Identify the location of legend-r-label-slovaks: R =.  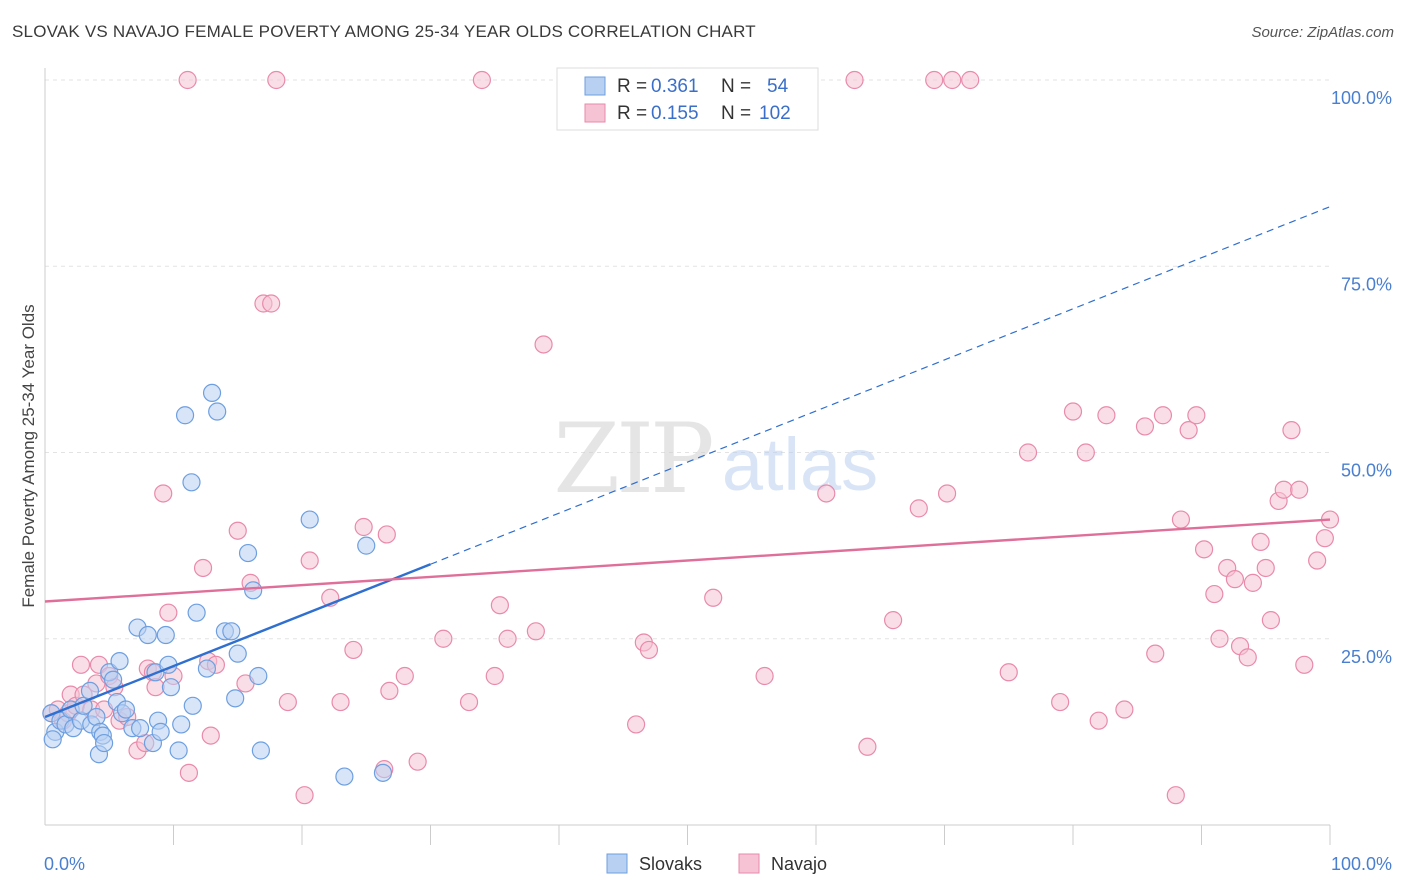
(632, 86).